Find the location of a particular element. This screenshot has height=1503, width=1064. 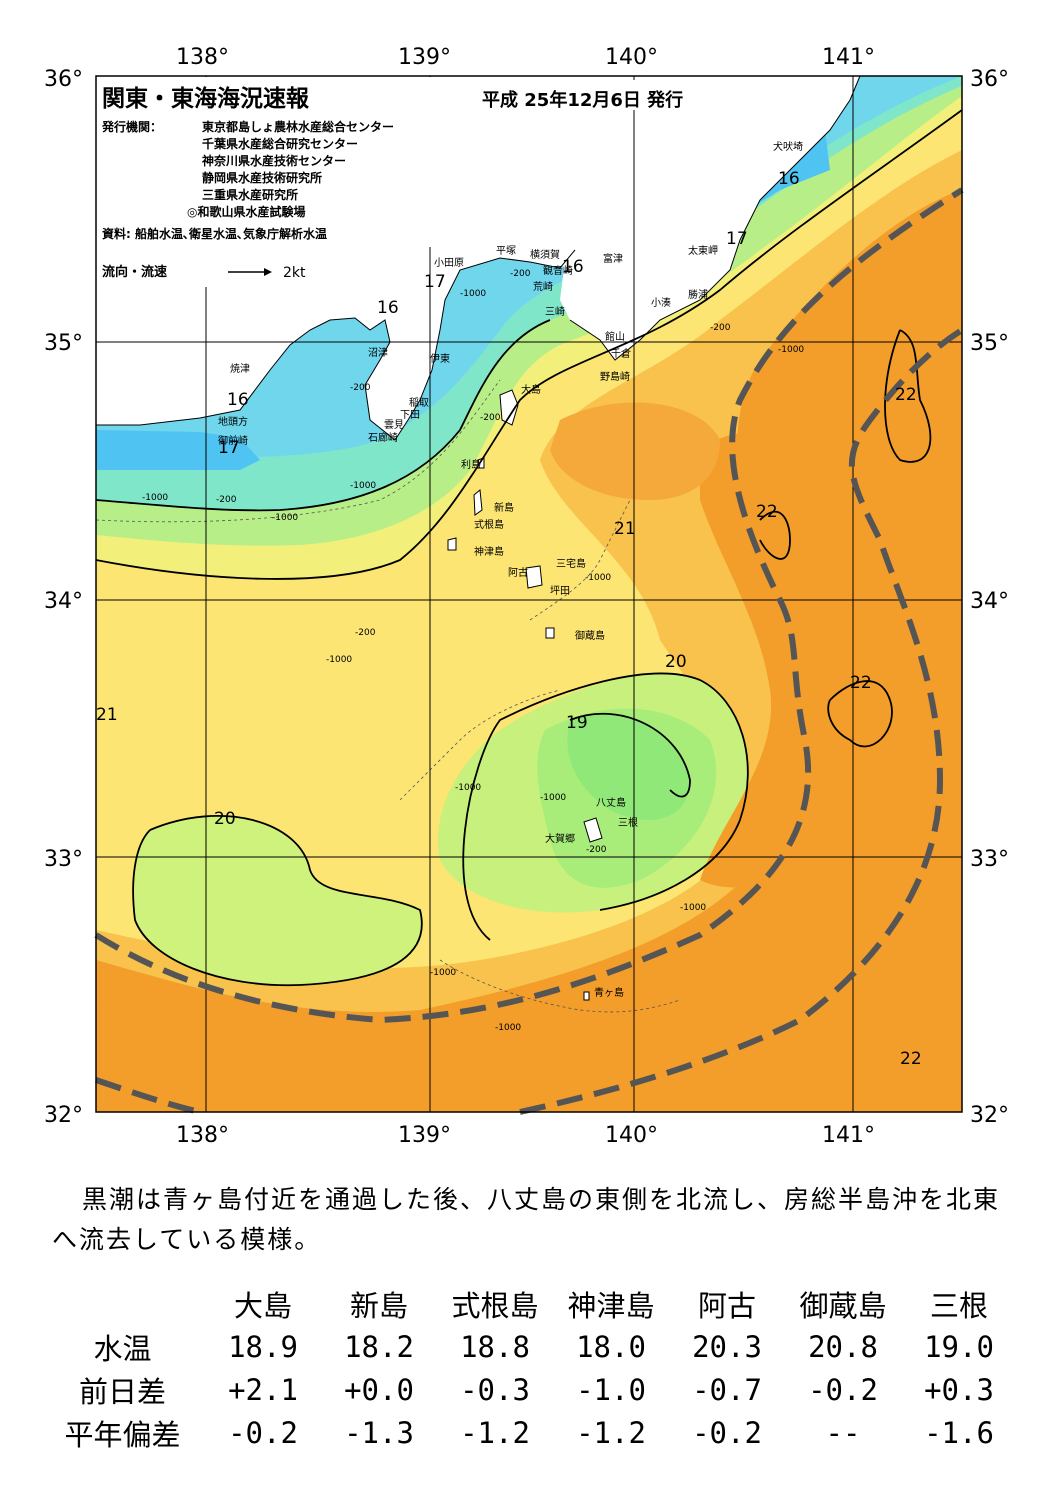

lat-label-right-33: 33° is located at coordinates (989, 859).